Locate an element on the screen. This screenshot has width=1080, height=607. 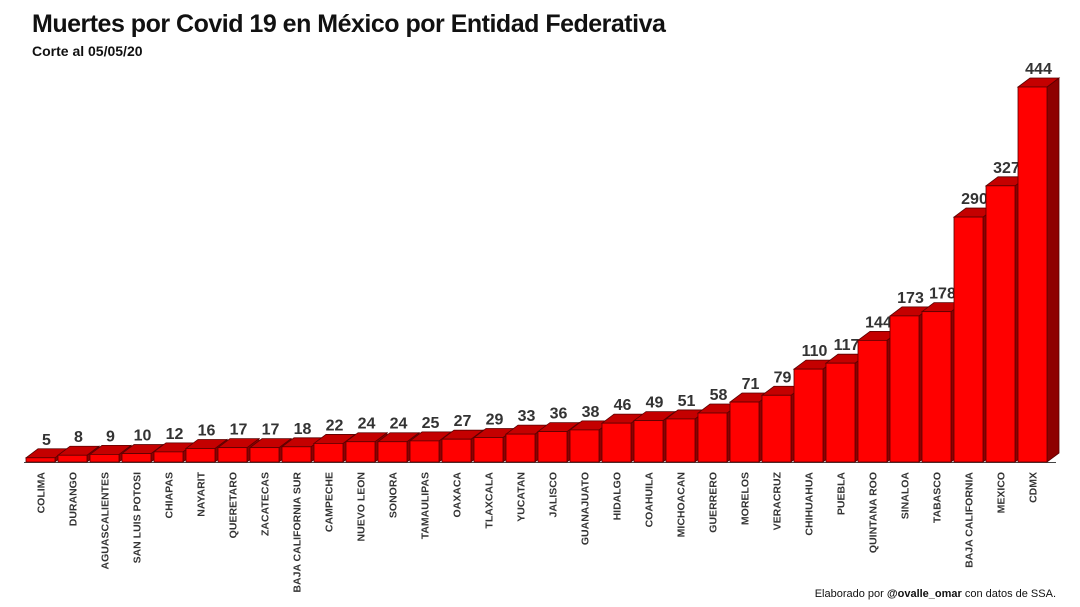
value-label: 9 is located at coordinates (110, 436).